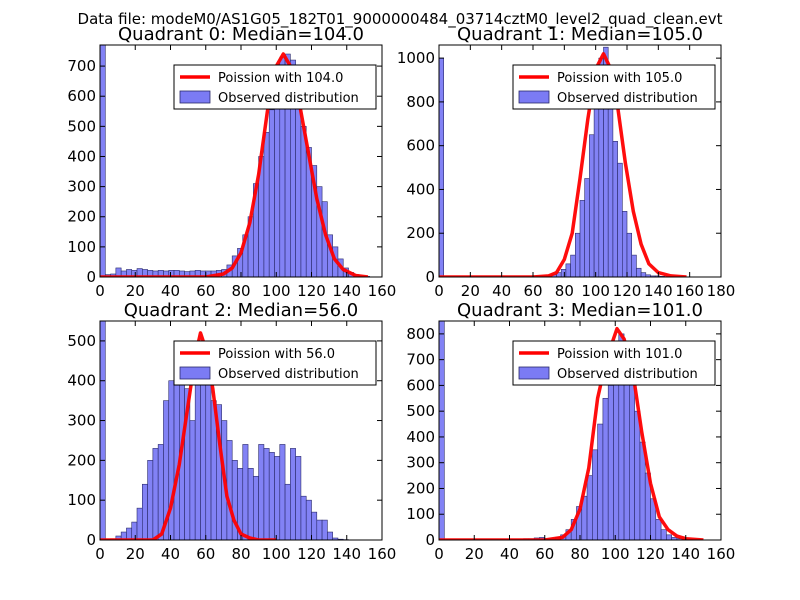  I want to click on legend-line-label: Poission with 56.0, so click(276, 354).